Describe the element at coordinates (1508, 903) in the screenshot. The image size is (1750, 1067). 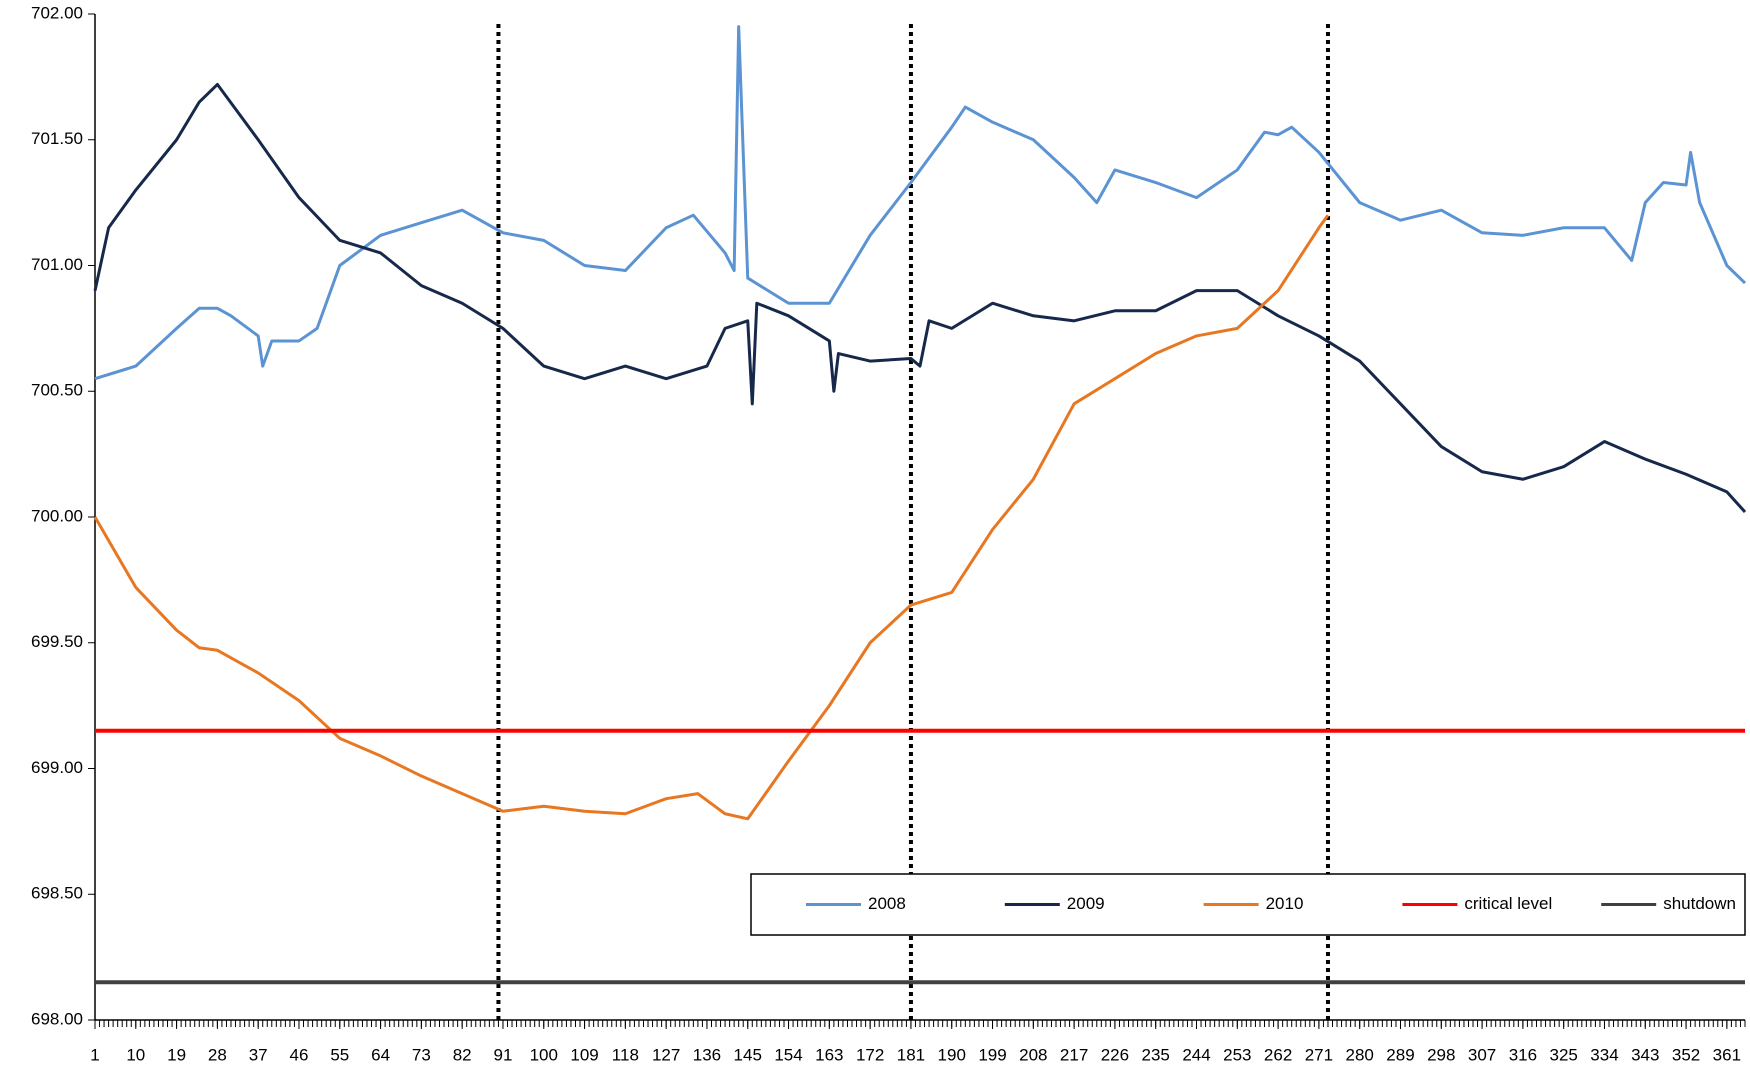
I see `legend-label: critical level` at that location.